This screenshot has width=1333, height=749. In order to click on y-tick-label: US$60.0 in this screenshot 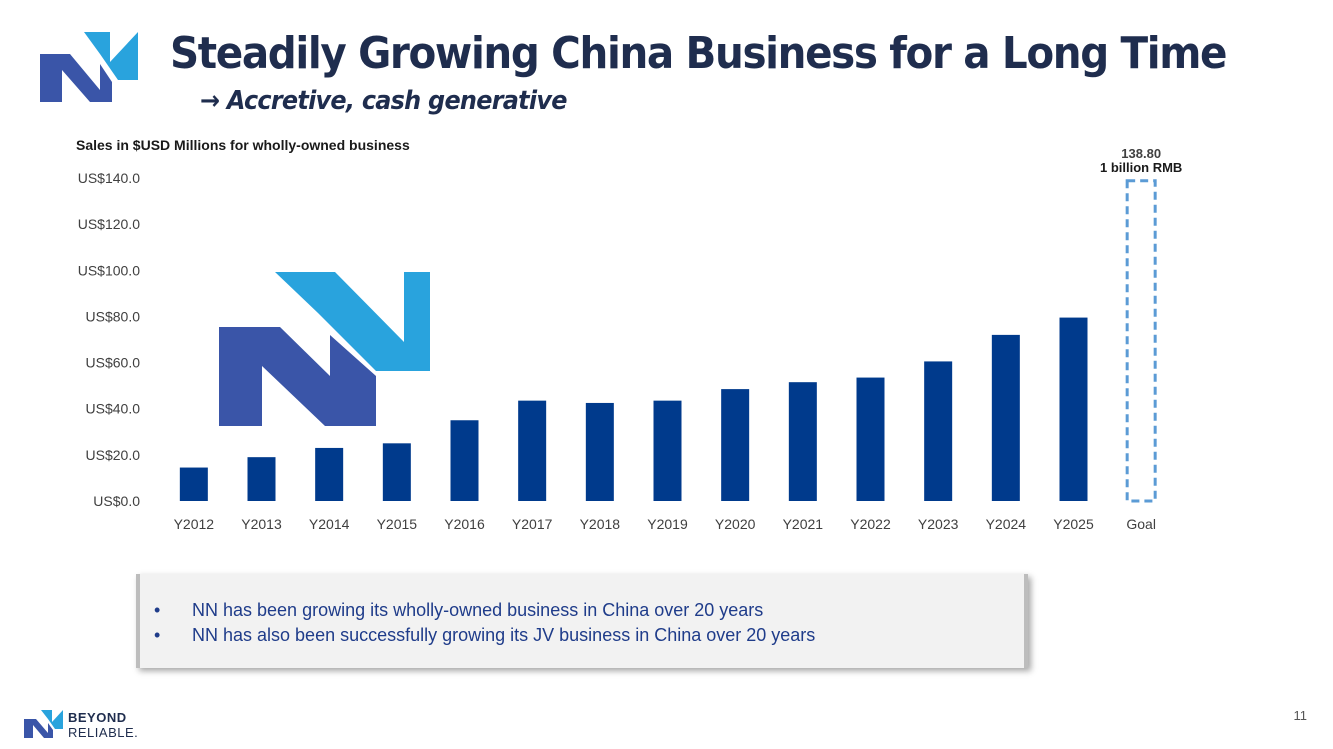, I will do `click(113, 363)`.